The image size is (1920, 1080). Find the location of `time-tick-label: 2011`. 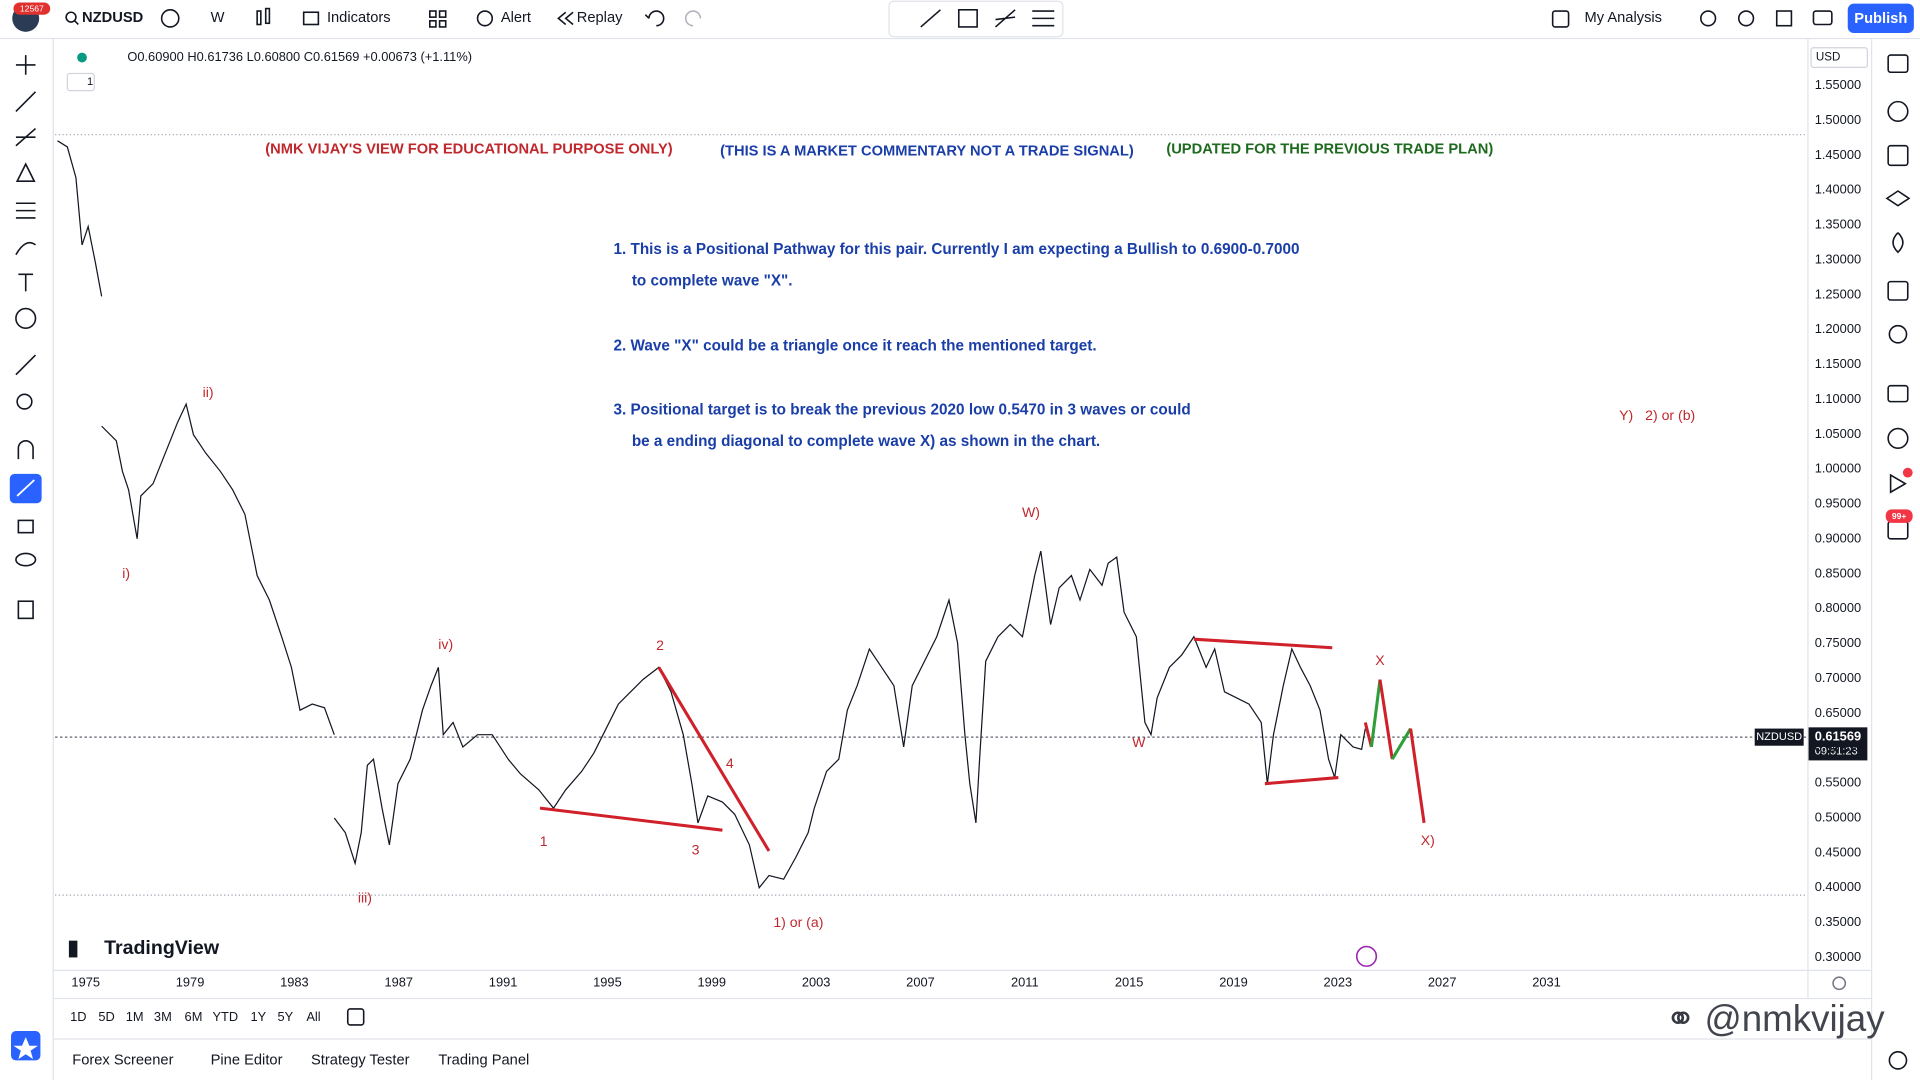

time-tick-label: 2011 is located at coordinates (1025, 982).